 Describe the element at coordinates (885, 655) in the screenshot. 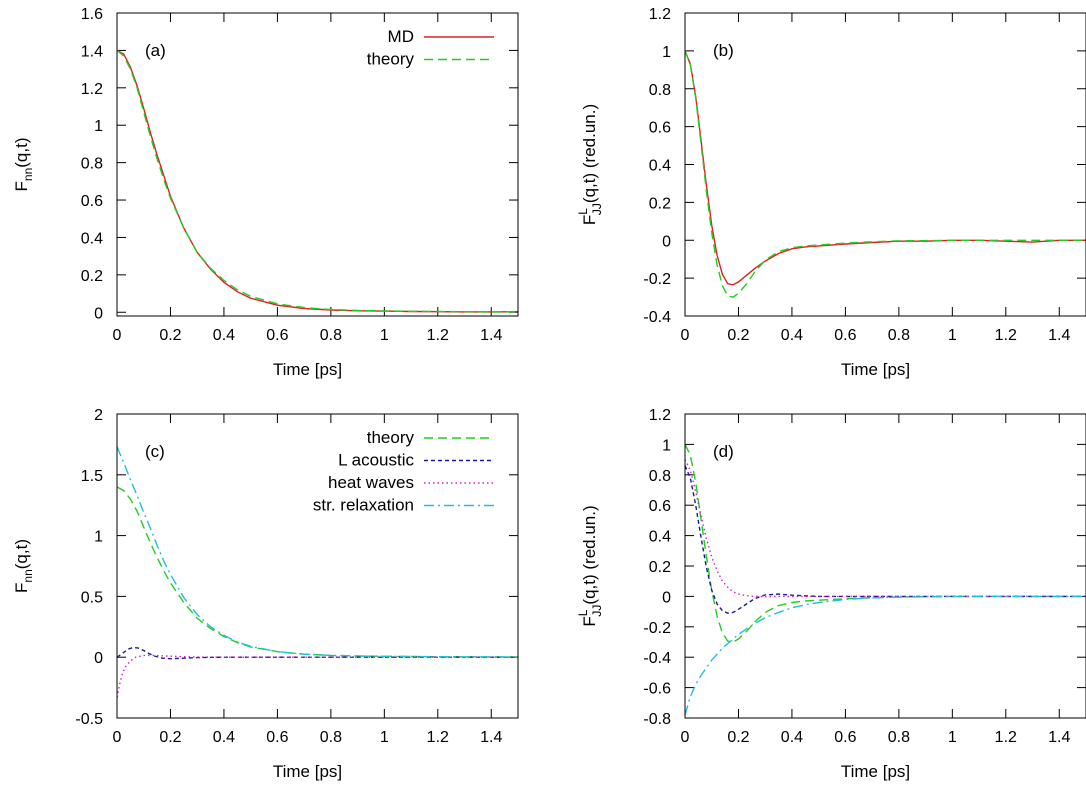

I see `series-line-str-relaxation` at that location.